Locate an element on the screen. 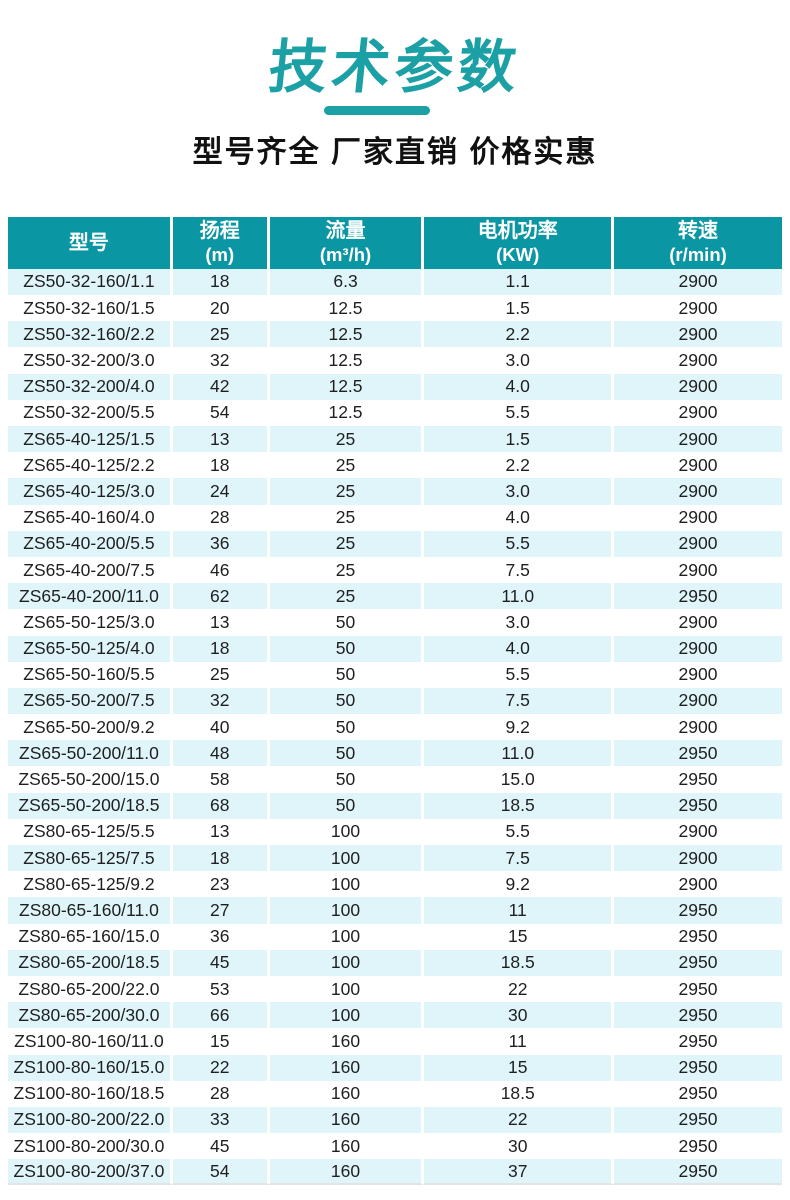 The width and height of the screenshot is (790, 1200). table-row: ZS65-50-125/4.0 18 50 4.0 2900 is located at coordinates (395, 648).